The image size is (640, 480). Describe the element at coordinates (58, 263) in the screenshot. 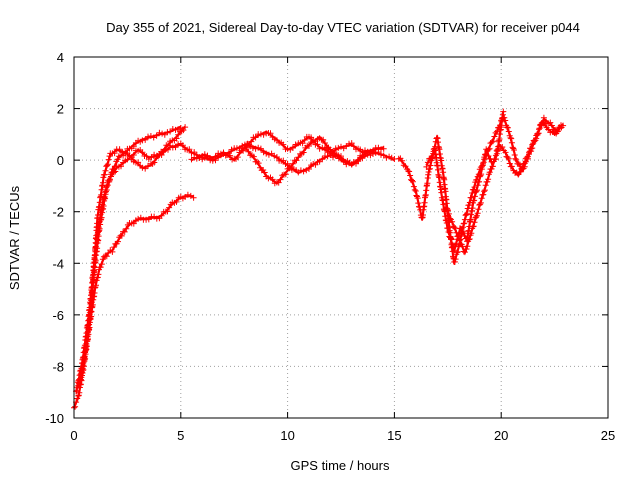

I see `y-tick-label: -4` at that location.